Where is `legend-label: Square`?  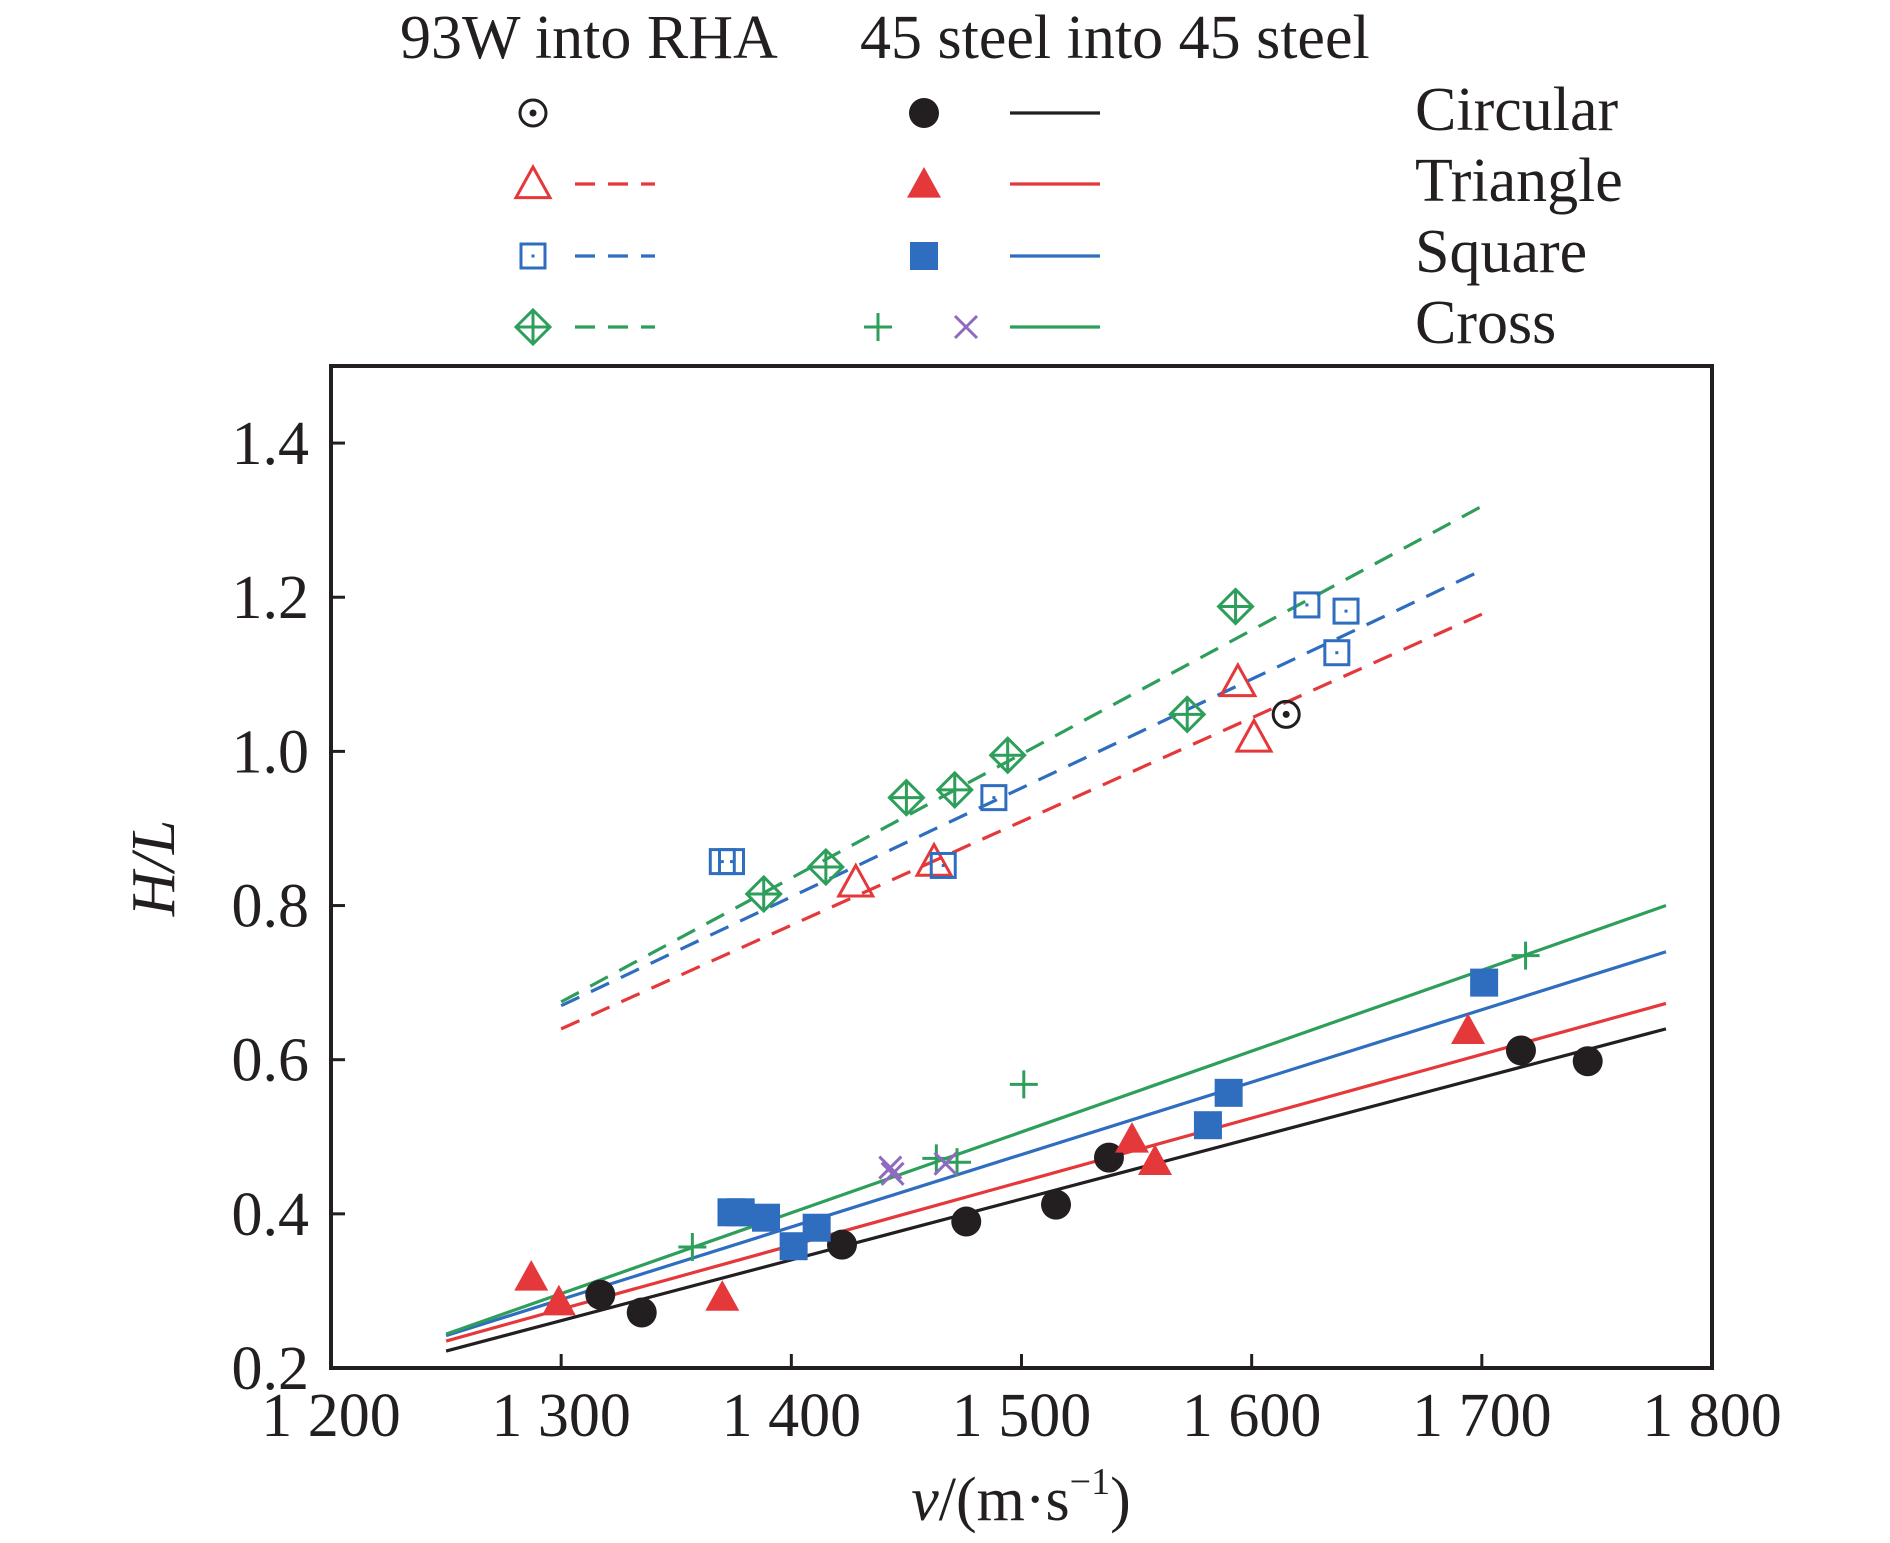 legend-label: Square is located at coordinates (1501, 252).